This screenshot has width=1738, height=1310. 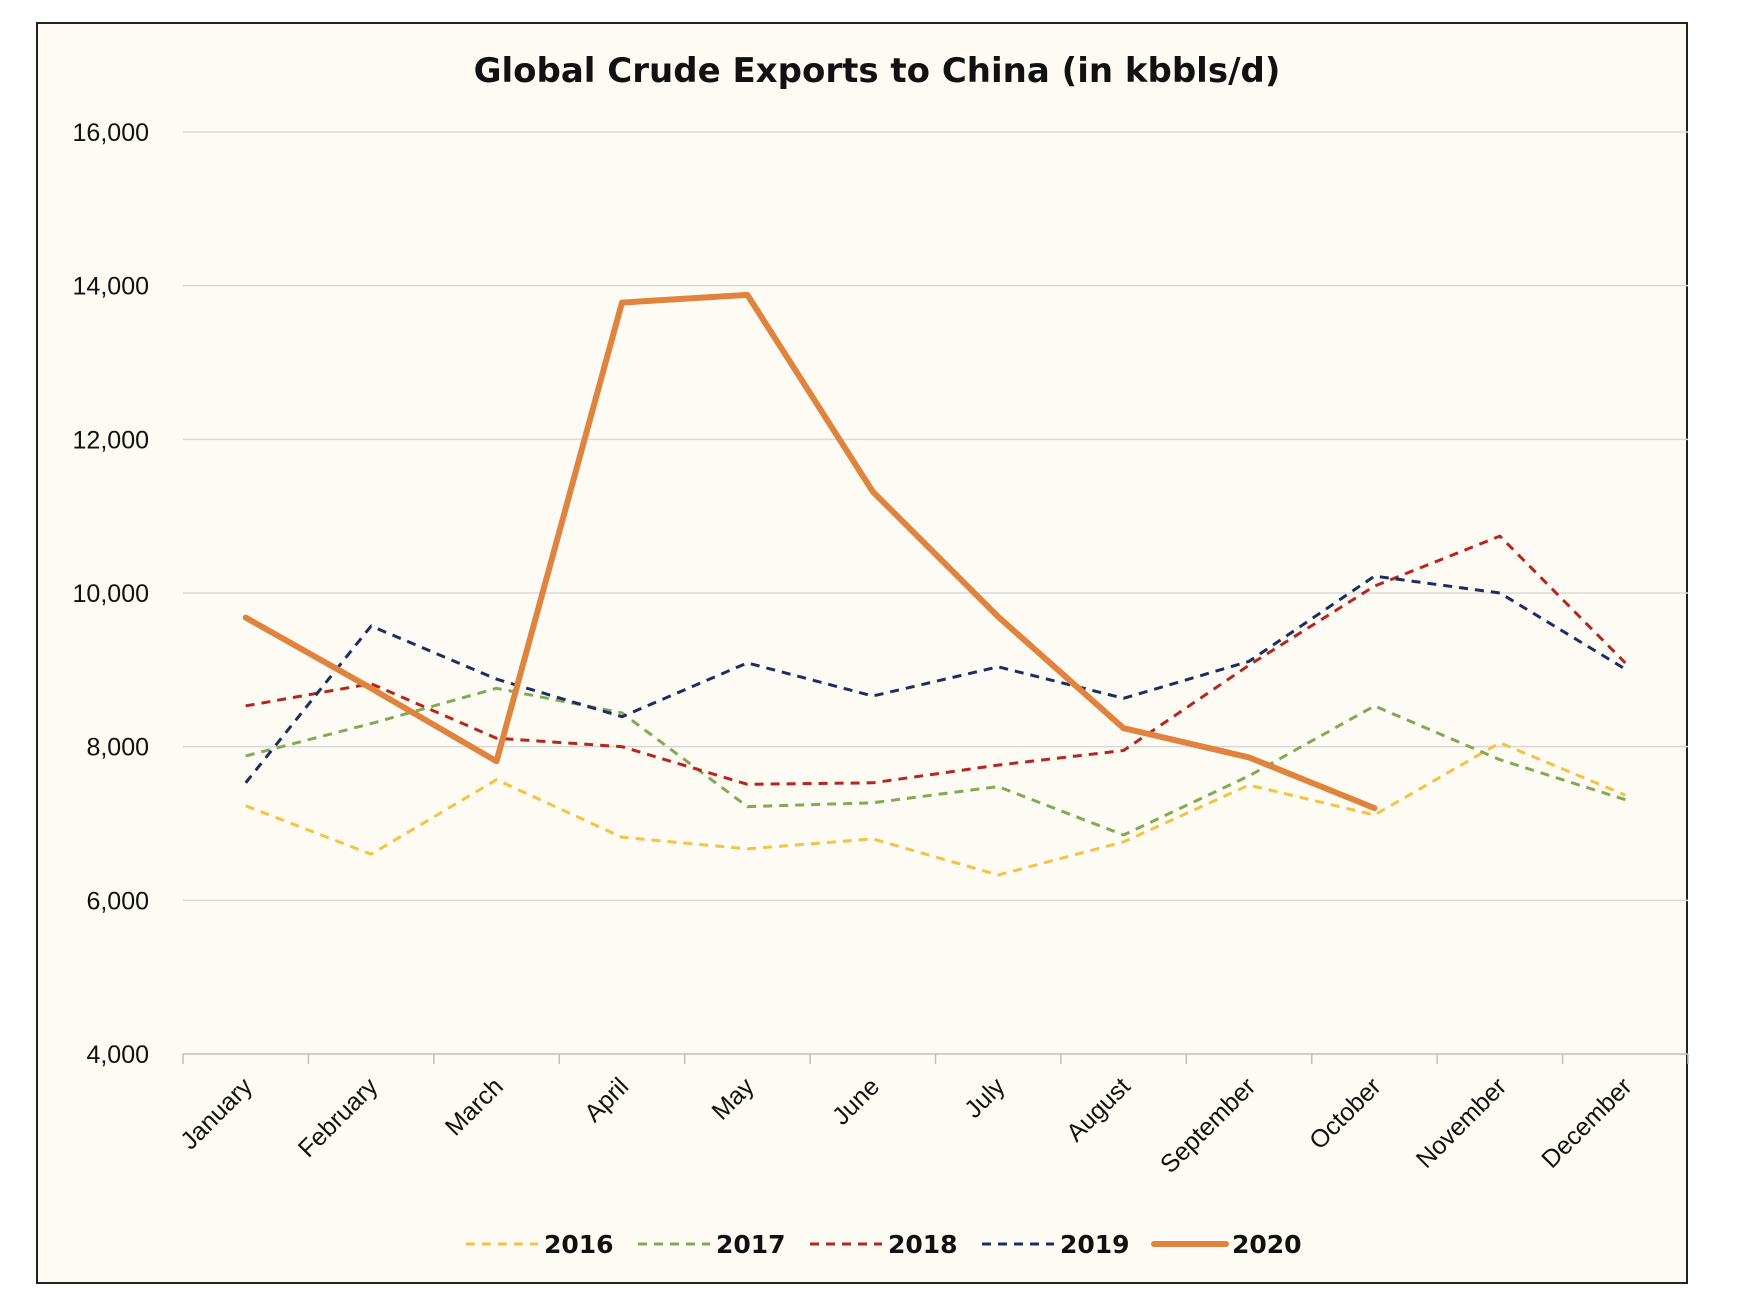 What do you see at coordinates (985, 1098) in the screenshot?
I see `x-tick-label: July` at bounding box center [985, 1098].